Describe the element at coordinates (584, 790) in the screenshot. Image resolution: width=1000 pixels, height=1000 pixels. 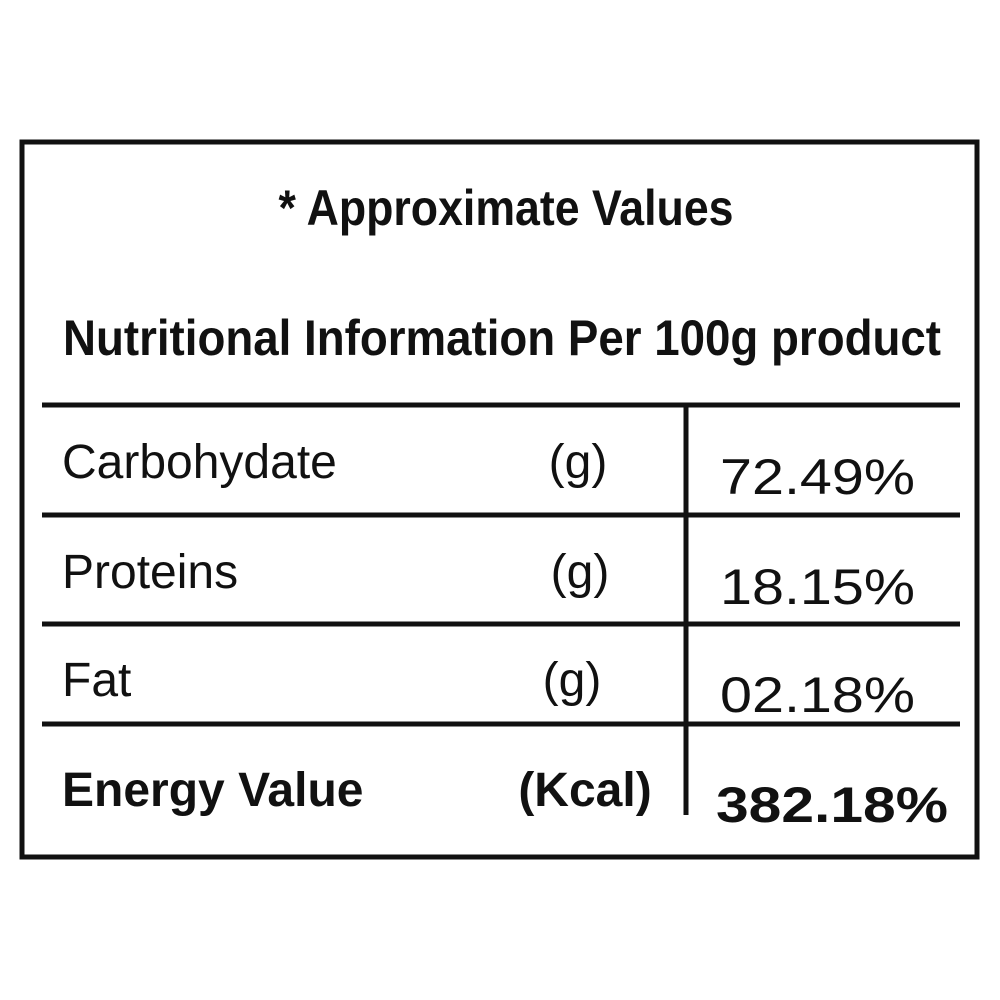
I see `unit: (Kcal)` at that location.